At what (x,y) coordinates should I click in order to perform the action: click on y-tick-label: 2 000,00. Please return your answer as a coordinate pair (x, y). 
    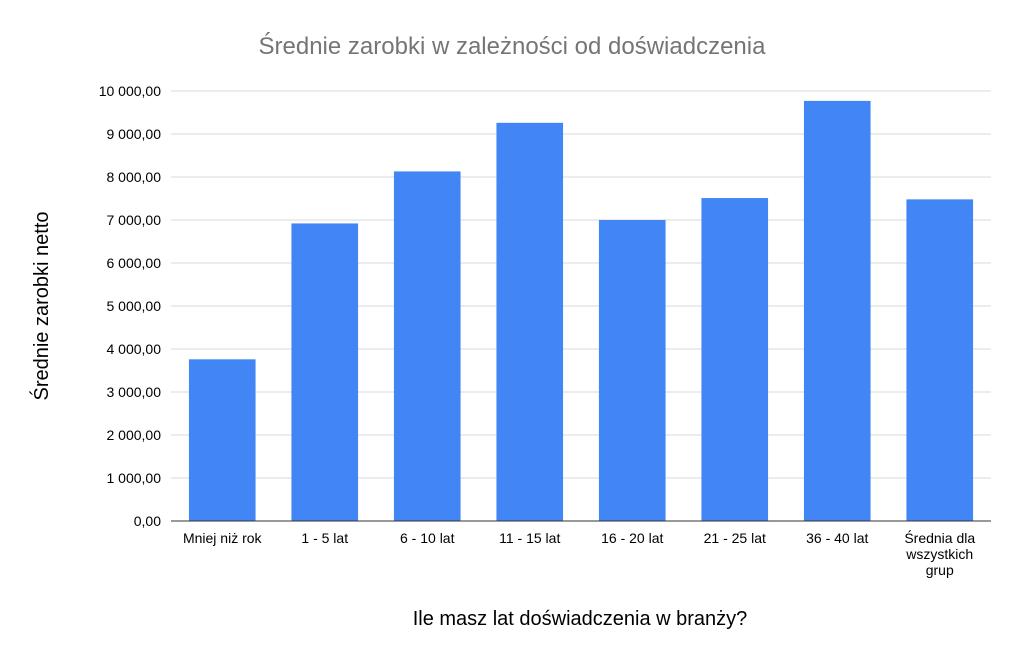
    Looking at the image, I should click on (134, 435).